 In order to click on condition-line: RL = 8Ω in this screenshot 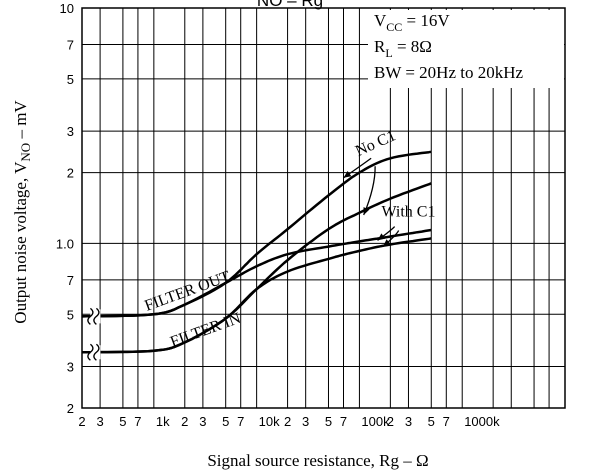, I will do `click(403, 48)`.